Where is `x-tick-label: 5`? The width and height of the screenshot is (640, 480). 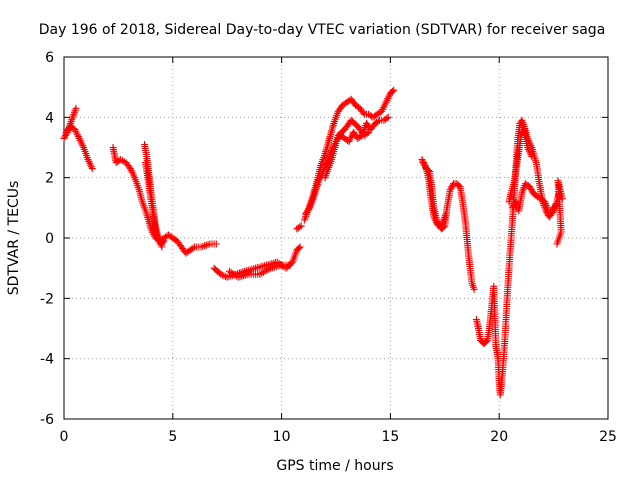 x-tick-label: 5 is located at coordinates (172, 437).